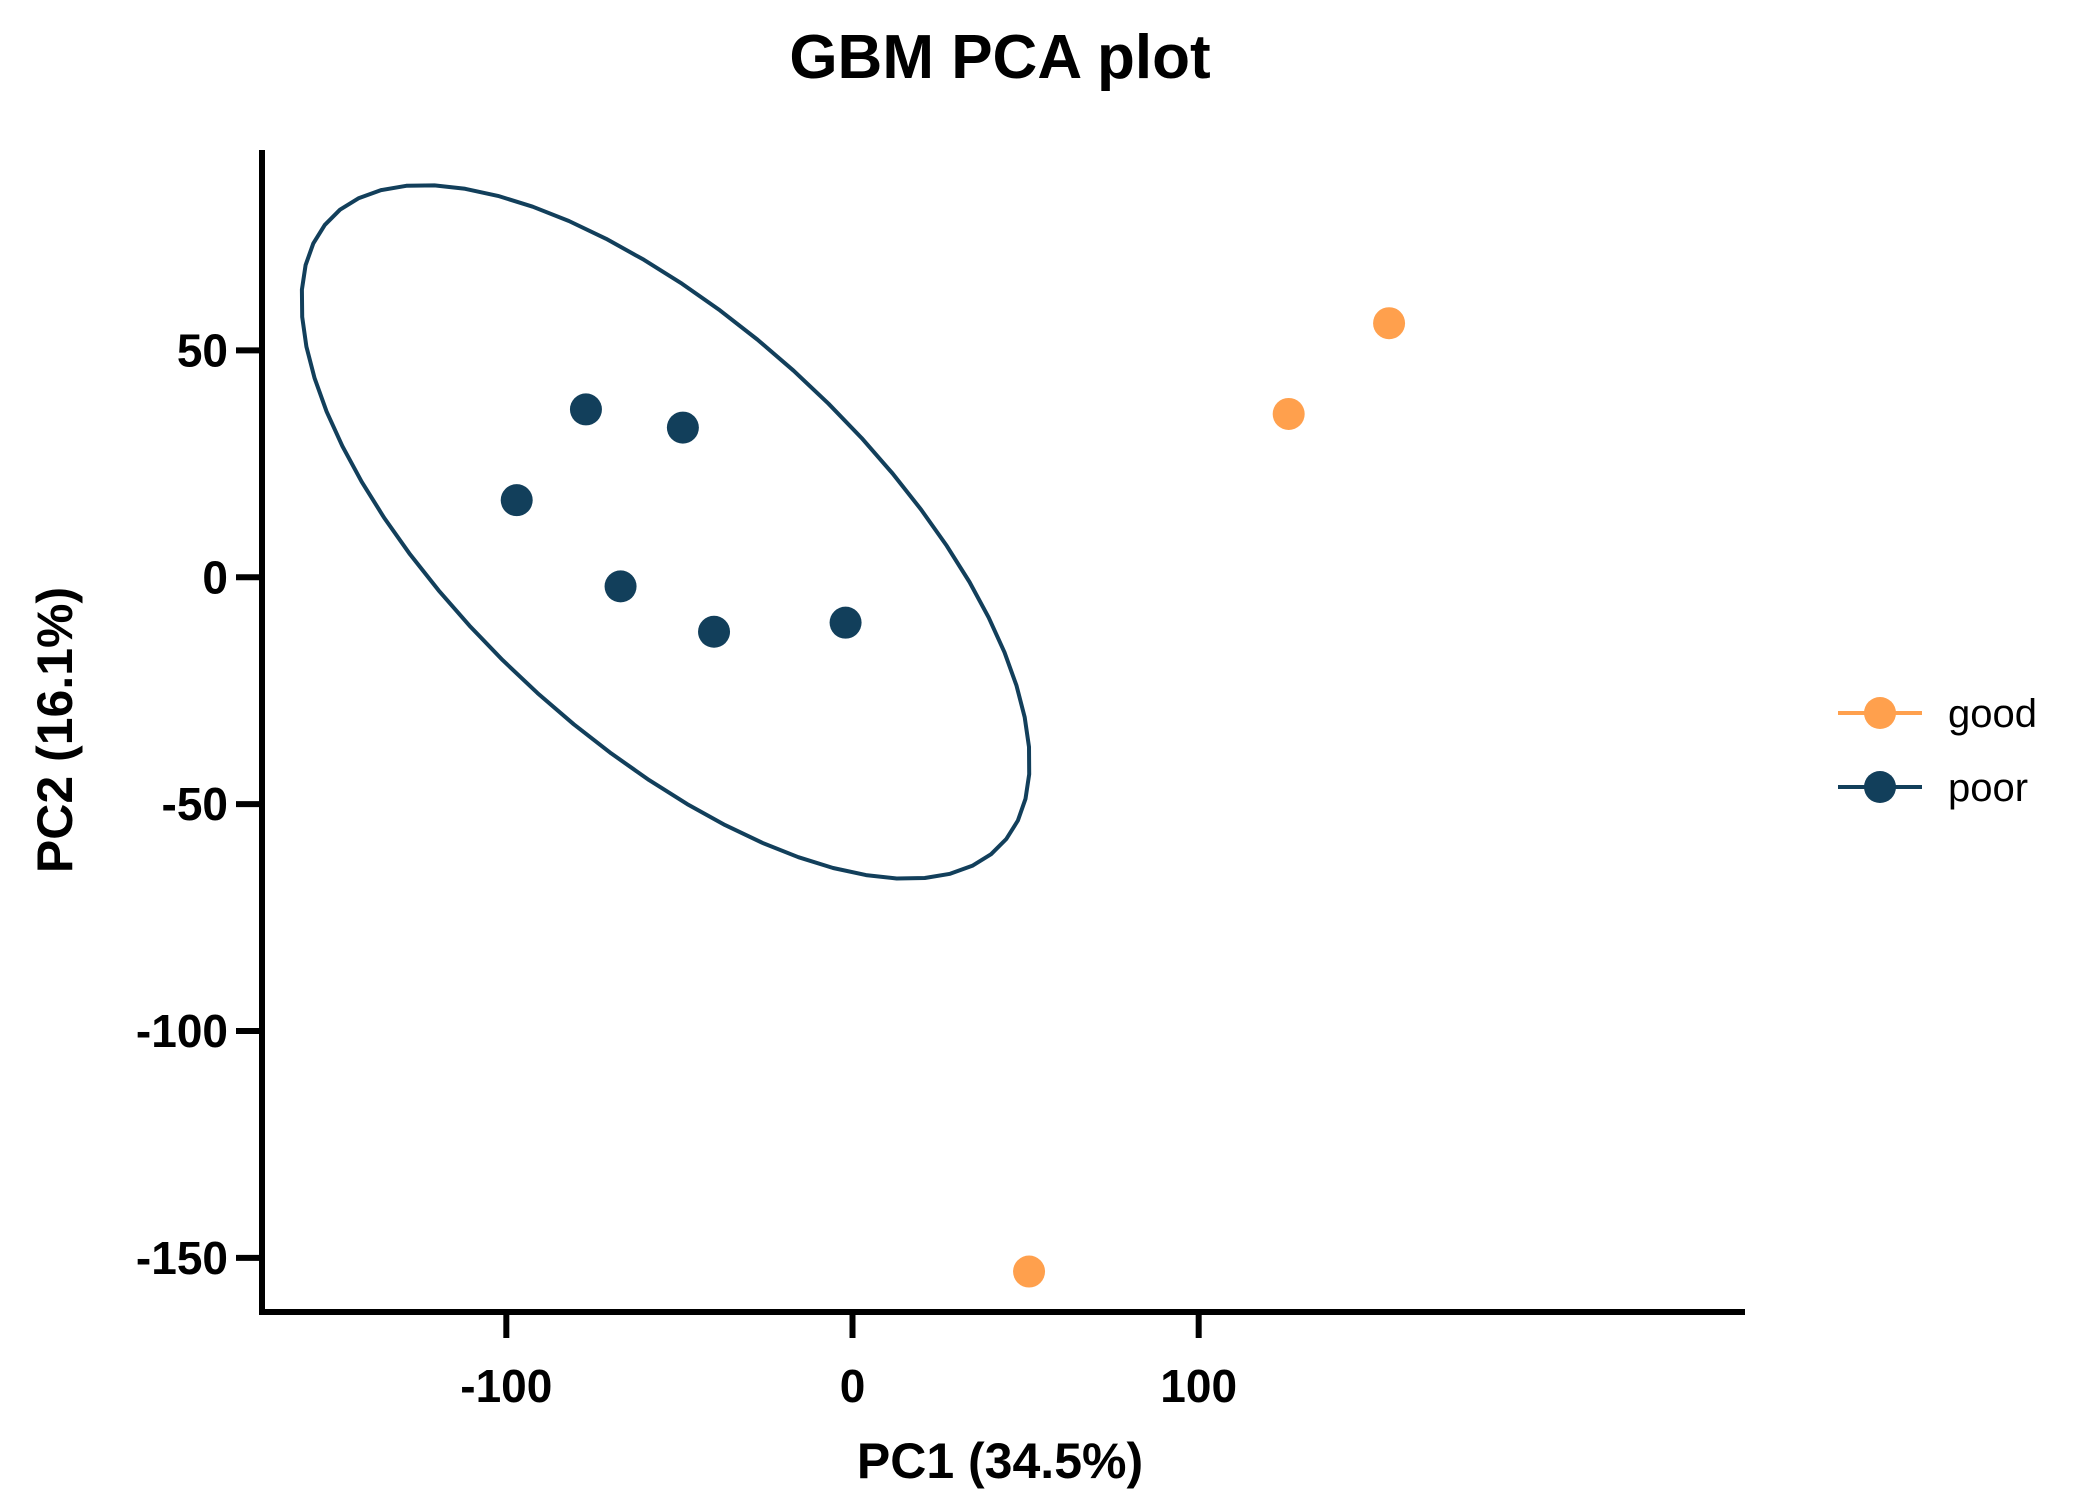  What do you see at coordinates (1992, 714) in the screenshot?
I see `legend-label: good` at bounding box center [1992, 714].